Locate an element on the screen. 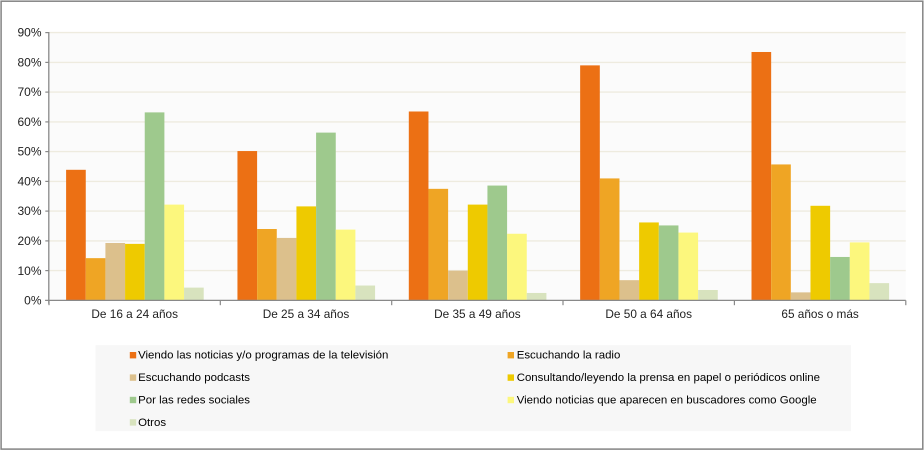 The width and height of the screenshot is (924, 455). svg-text: De 50 a 64 años is located at coordinates (648, 314).